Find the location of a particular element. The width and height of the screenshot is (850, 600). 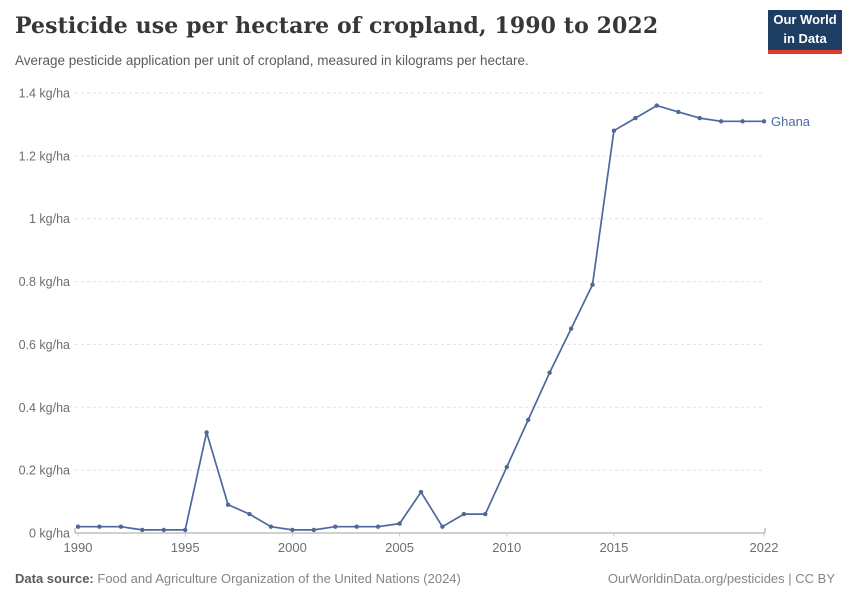

x-tick-label: 2005 is located at coordinates (399, 547).